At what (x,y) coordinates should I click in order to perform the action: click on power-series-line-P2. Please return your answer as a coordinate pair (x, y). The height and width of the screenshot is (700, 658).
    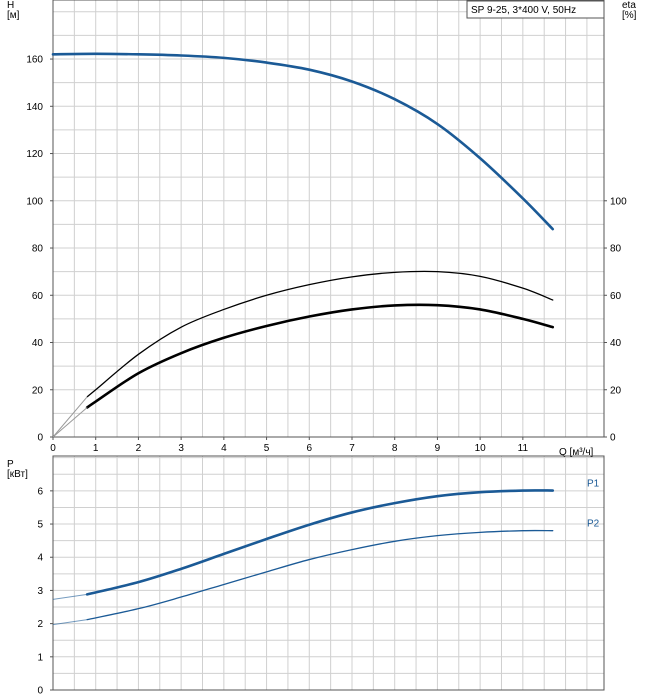
    Looking at the image, I should click on (320, 575).